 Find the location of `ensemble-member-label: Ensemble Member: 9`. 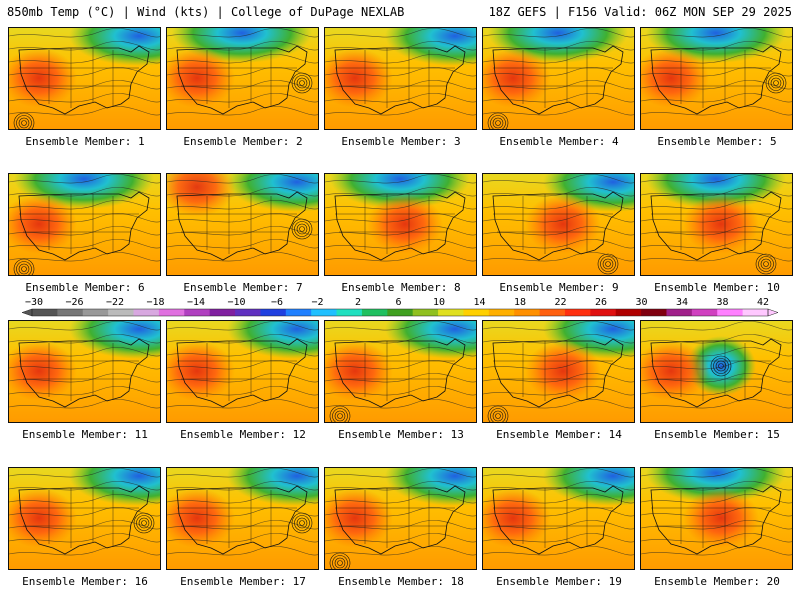

ensemble-member-label: Ensemble Member: 9 is located at coordinates (559, 287).